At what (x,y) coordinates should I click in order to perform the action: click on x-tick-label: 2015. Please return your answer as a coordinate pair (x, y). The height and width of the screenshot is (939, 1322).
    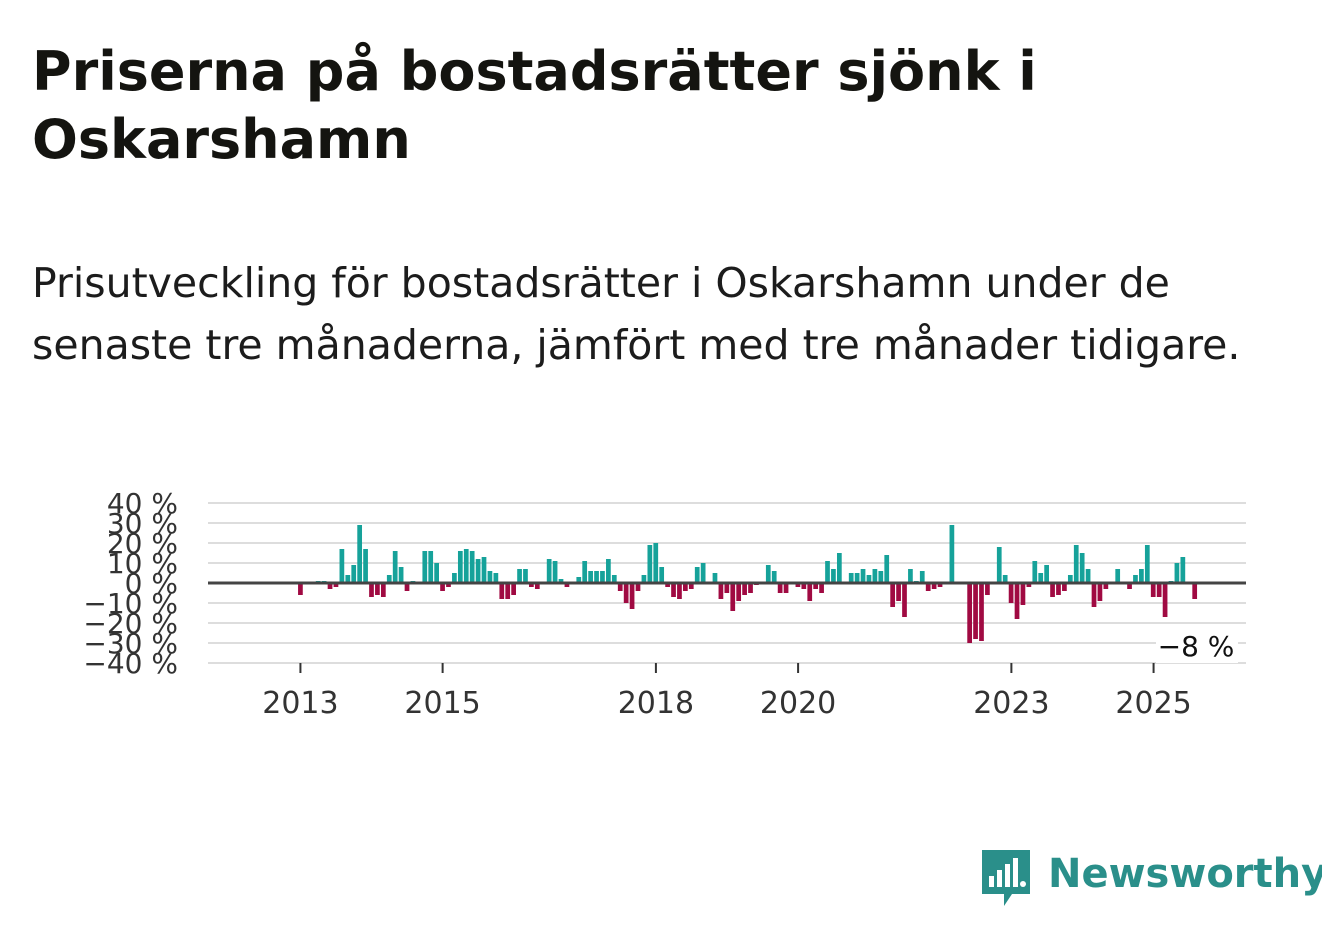
    Looking at the image, I should click on (442, 703).